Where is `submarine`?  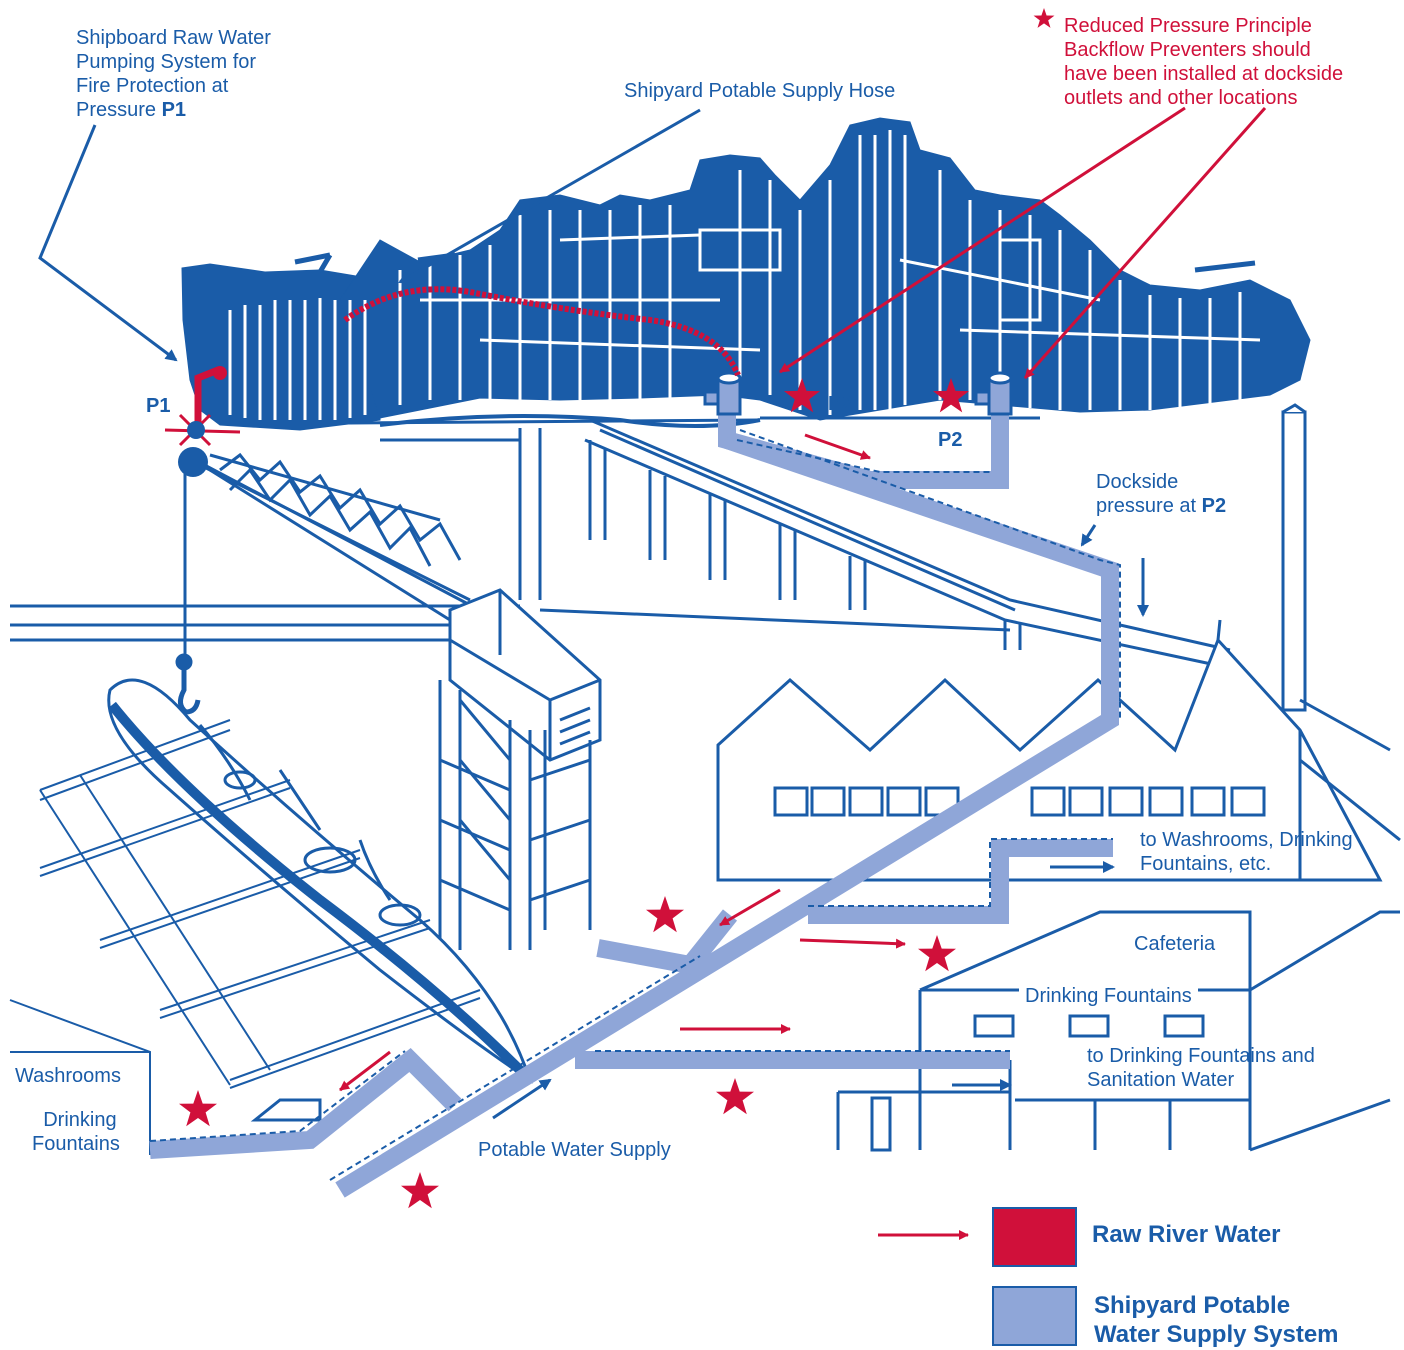
submarine is located at coordinates (320, 881).